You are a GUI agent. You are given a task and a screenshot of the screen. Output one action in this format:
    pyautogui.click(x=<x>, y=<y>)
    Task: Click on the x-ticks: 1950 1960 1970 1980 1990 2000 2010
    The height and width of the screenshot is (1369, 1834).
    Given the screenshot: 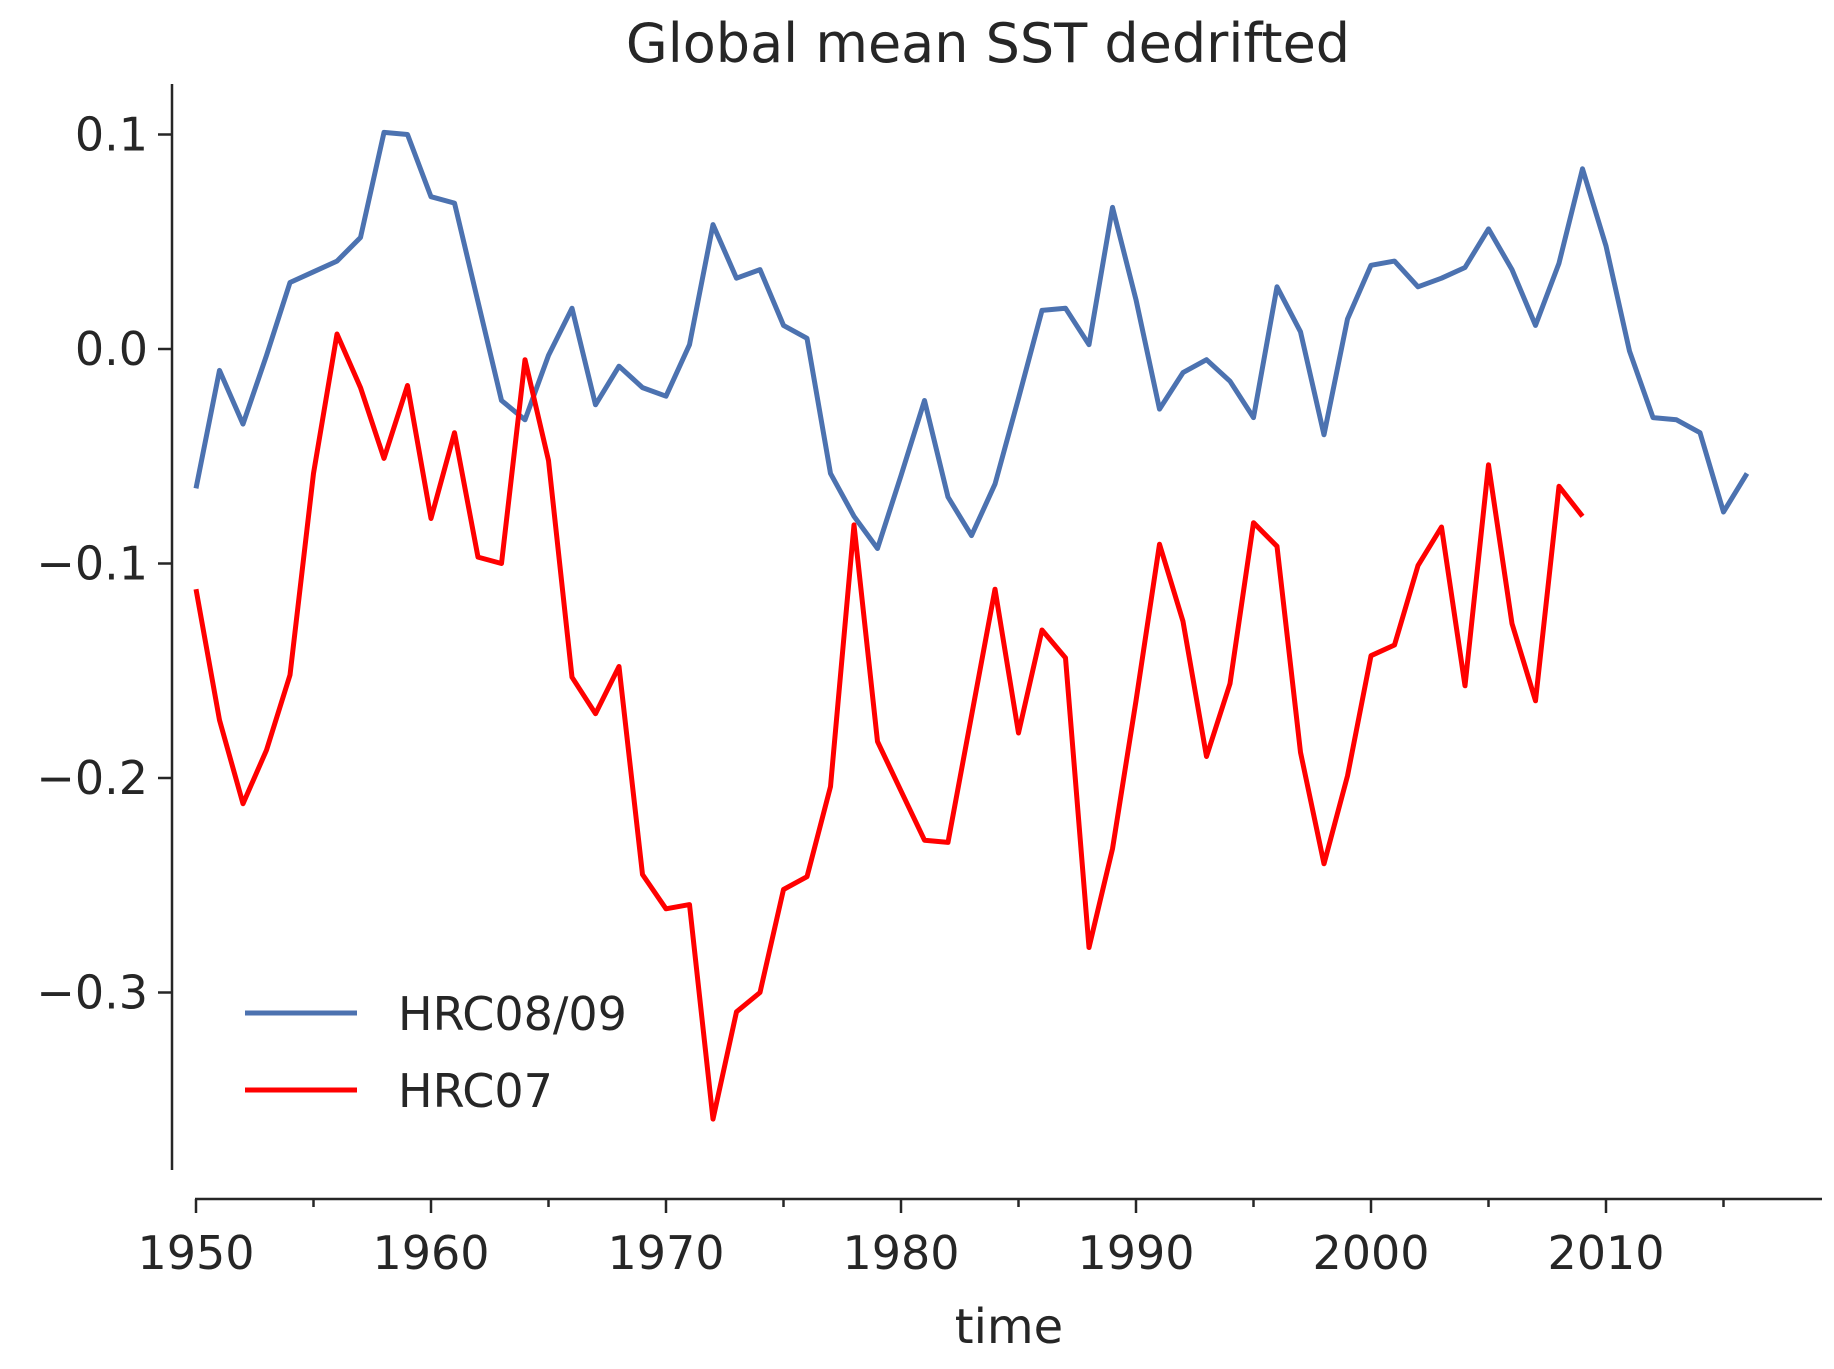 What is the action you would take?
    pyautogui.click(x=931, y=1239)
    